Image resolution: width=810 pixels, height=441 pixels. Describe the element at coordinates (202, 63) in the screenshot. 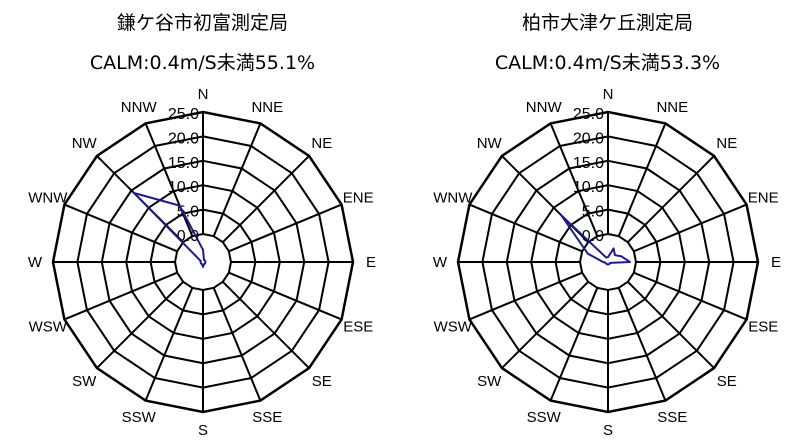

I see `chart-subtitle-calm: CALM:0.4m/S未満55.1%` at that location.